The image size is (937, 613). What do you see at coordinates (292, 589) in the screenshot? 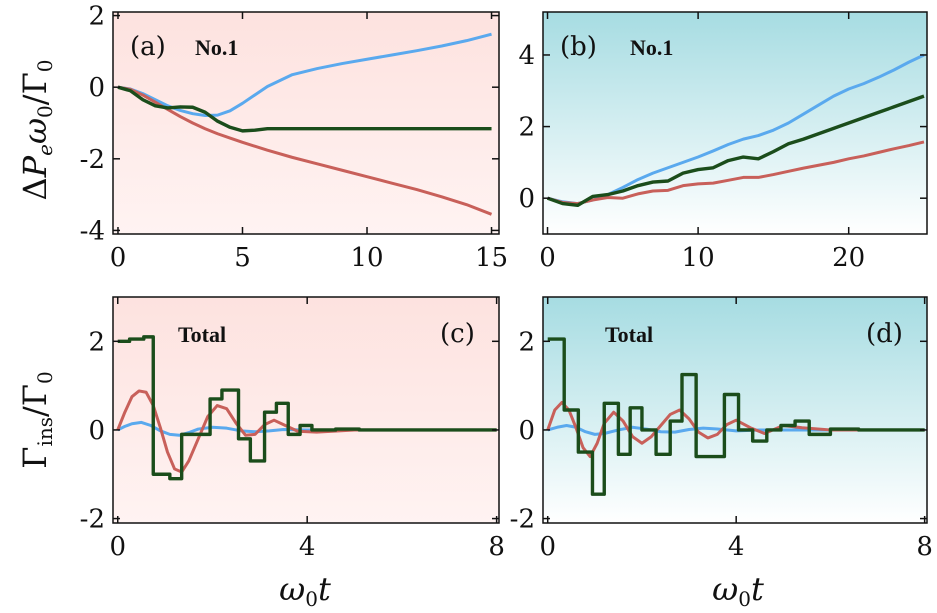
I see `x-label-left-omega: ω` at bounding box center [292, 589].